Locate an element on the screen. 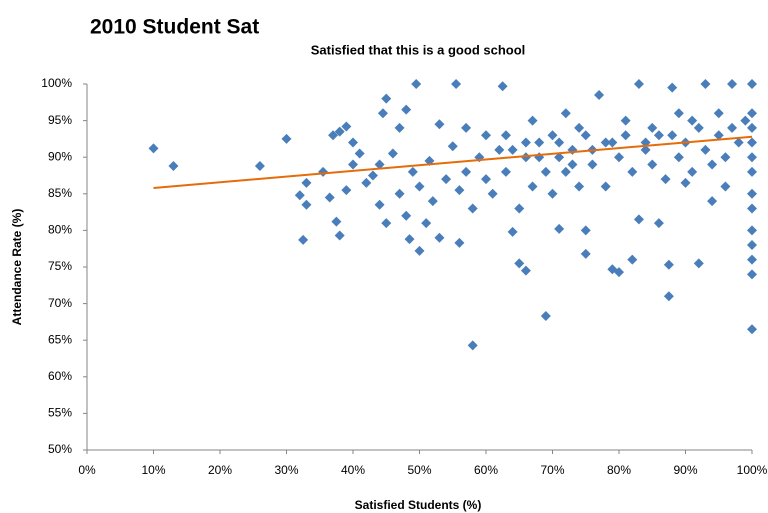 This screenshot has height=513, width=768. x-tick-label: 40% is located at coordinates (353, 470).